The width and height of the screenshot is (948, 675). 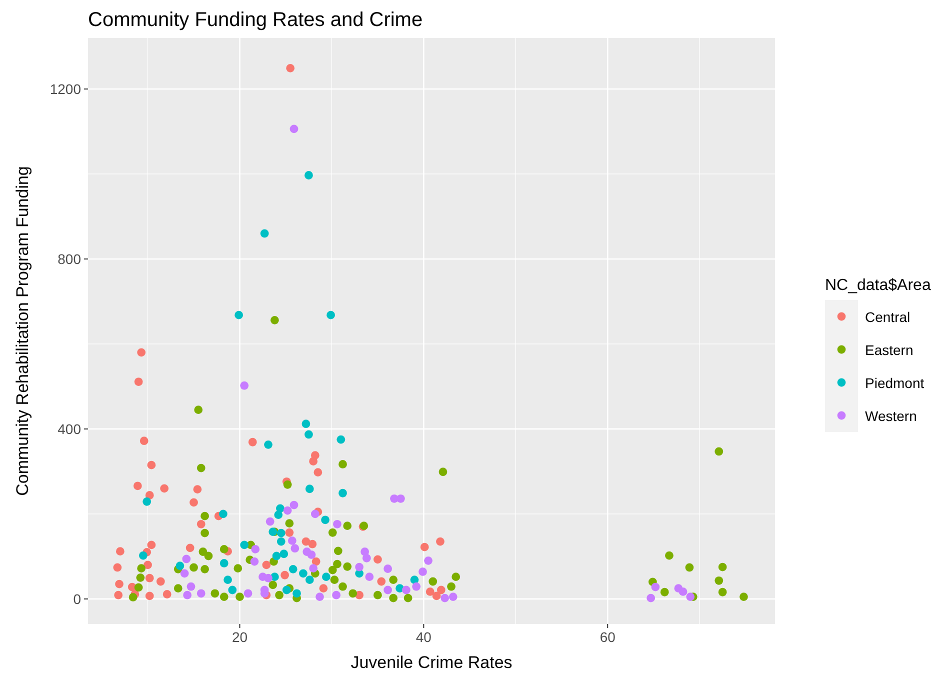 What do you see at coordinates (70, 258) in the screenshot?
I see `y-tick-label: 800` at bounding box center [70, 258].